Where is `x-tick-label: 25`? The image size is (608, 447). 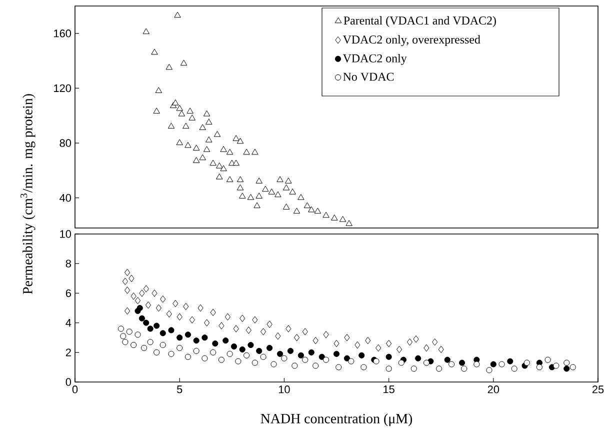
x-tick-label: 25 is located at coordinates (598, 390).